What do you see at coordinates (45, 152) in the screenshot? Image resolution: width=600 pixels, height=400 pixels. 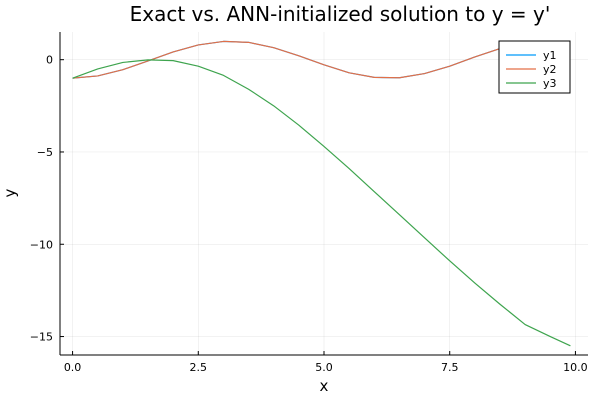 I see `y-tick-label: −5` at bounding box center [45, 152].